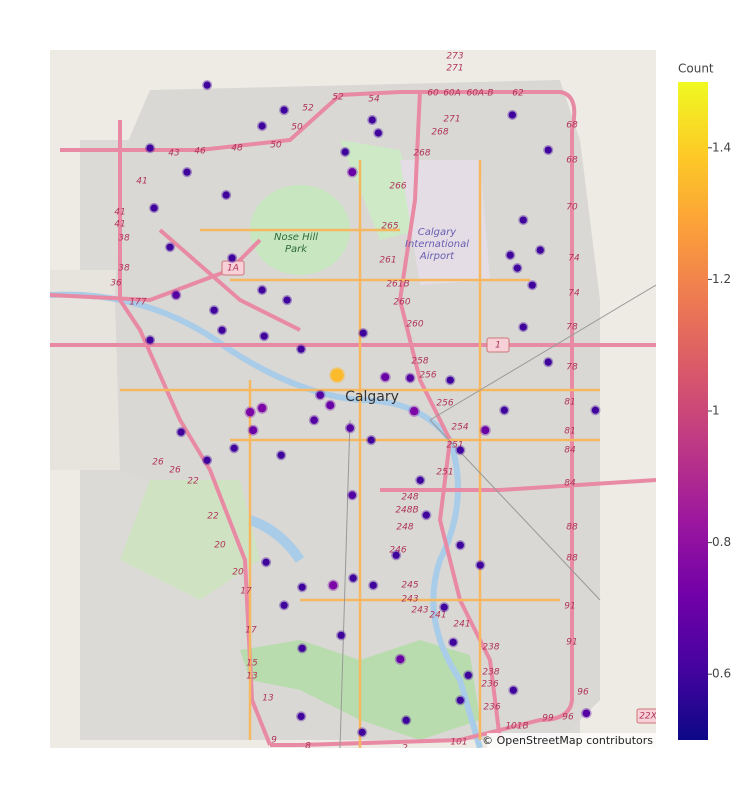 The width and height of the screenshot is (750, 800). Describe the element at coordinates (437, 256) in the screenshot. I see `airport-label: Airport` at that location.